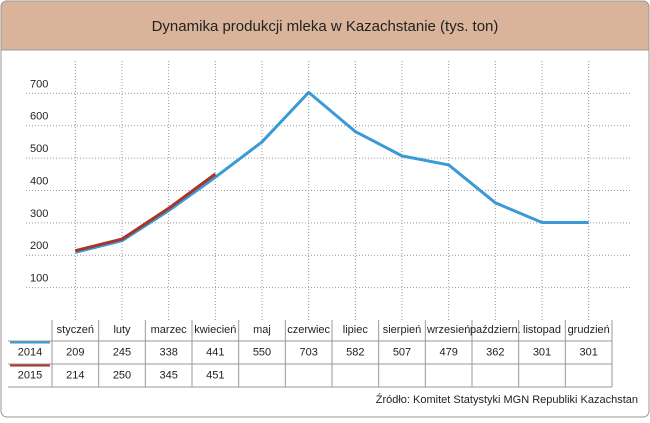 The width and height of the screenshot is (650, 423). What do you see at coordinates (122, 352) in the screenshot?
I see `table-value: 245` at bounding box center [122, 352].